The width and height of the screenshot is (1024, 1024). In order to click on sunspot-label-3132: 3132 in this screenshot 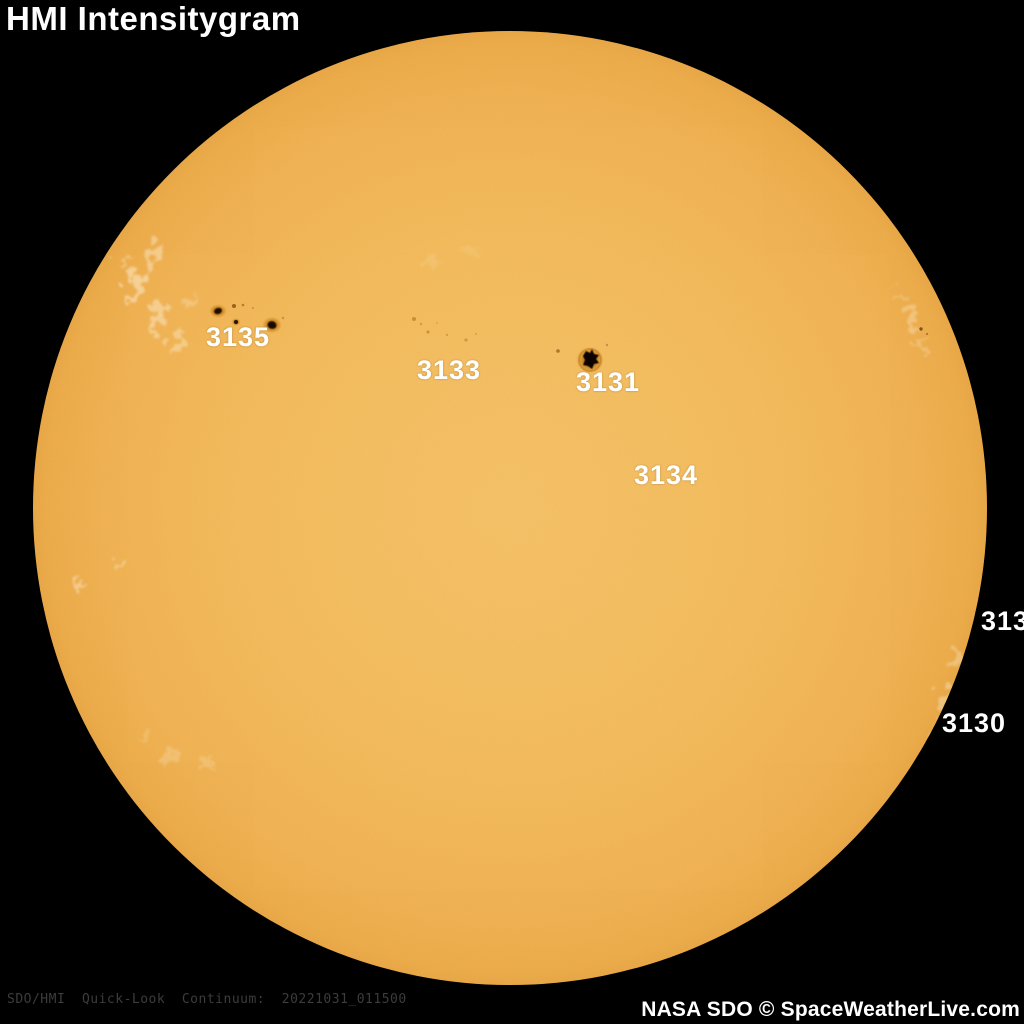, I will do `click(1002, 621)`.